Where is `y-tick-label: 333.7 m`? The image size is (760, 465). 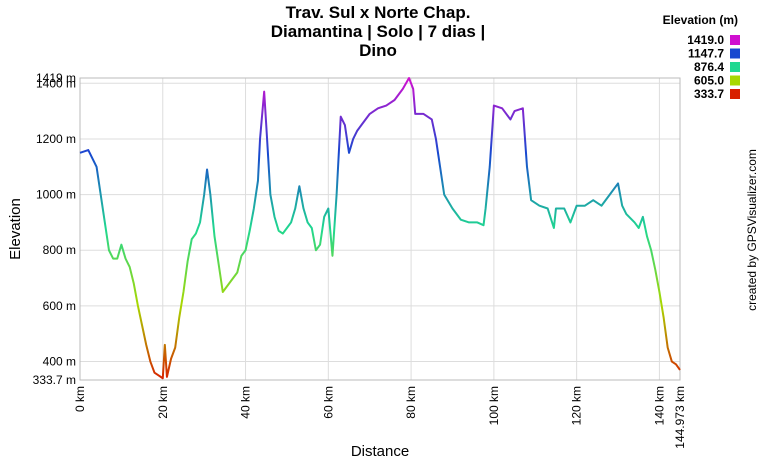 y-tick-label: 333.7 m is located at coordinates (54, 380).